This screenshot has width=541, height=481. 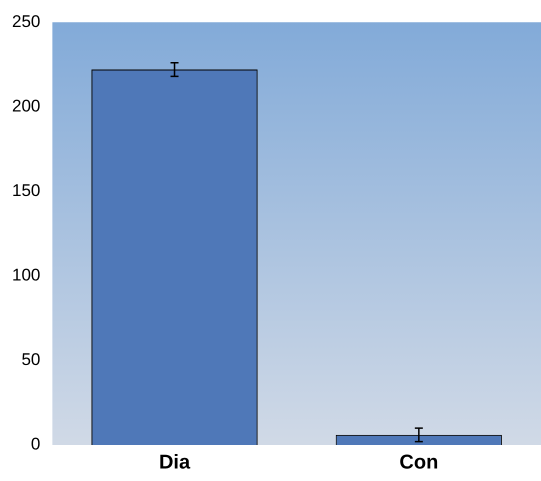 What do you see at coordinates (30, 360) in the screenshot?
I see `y-tick-label: 50` at bounding box center [30, 360].